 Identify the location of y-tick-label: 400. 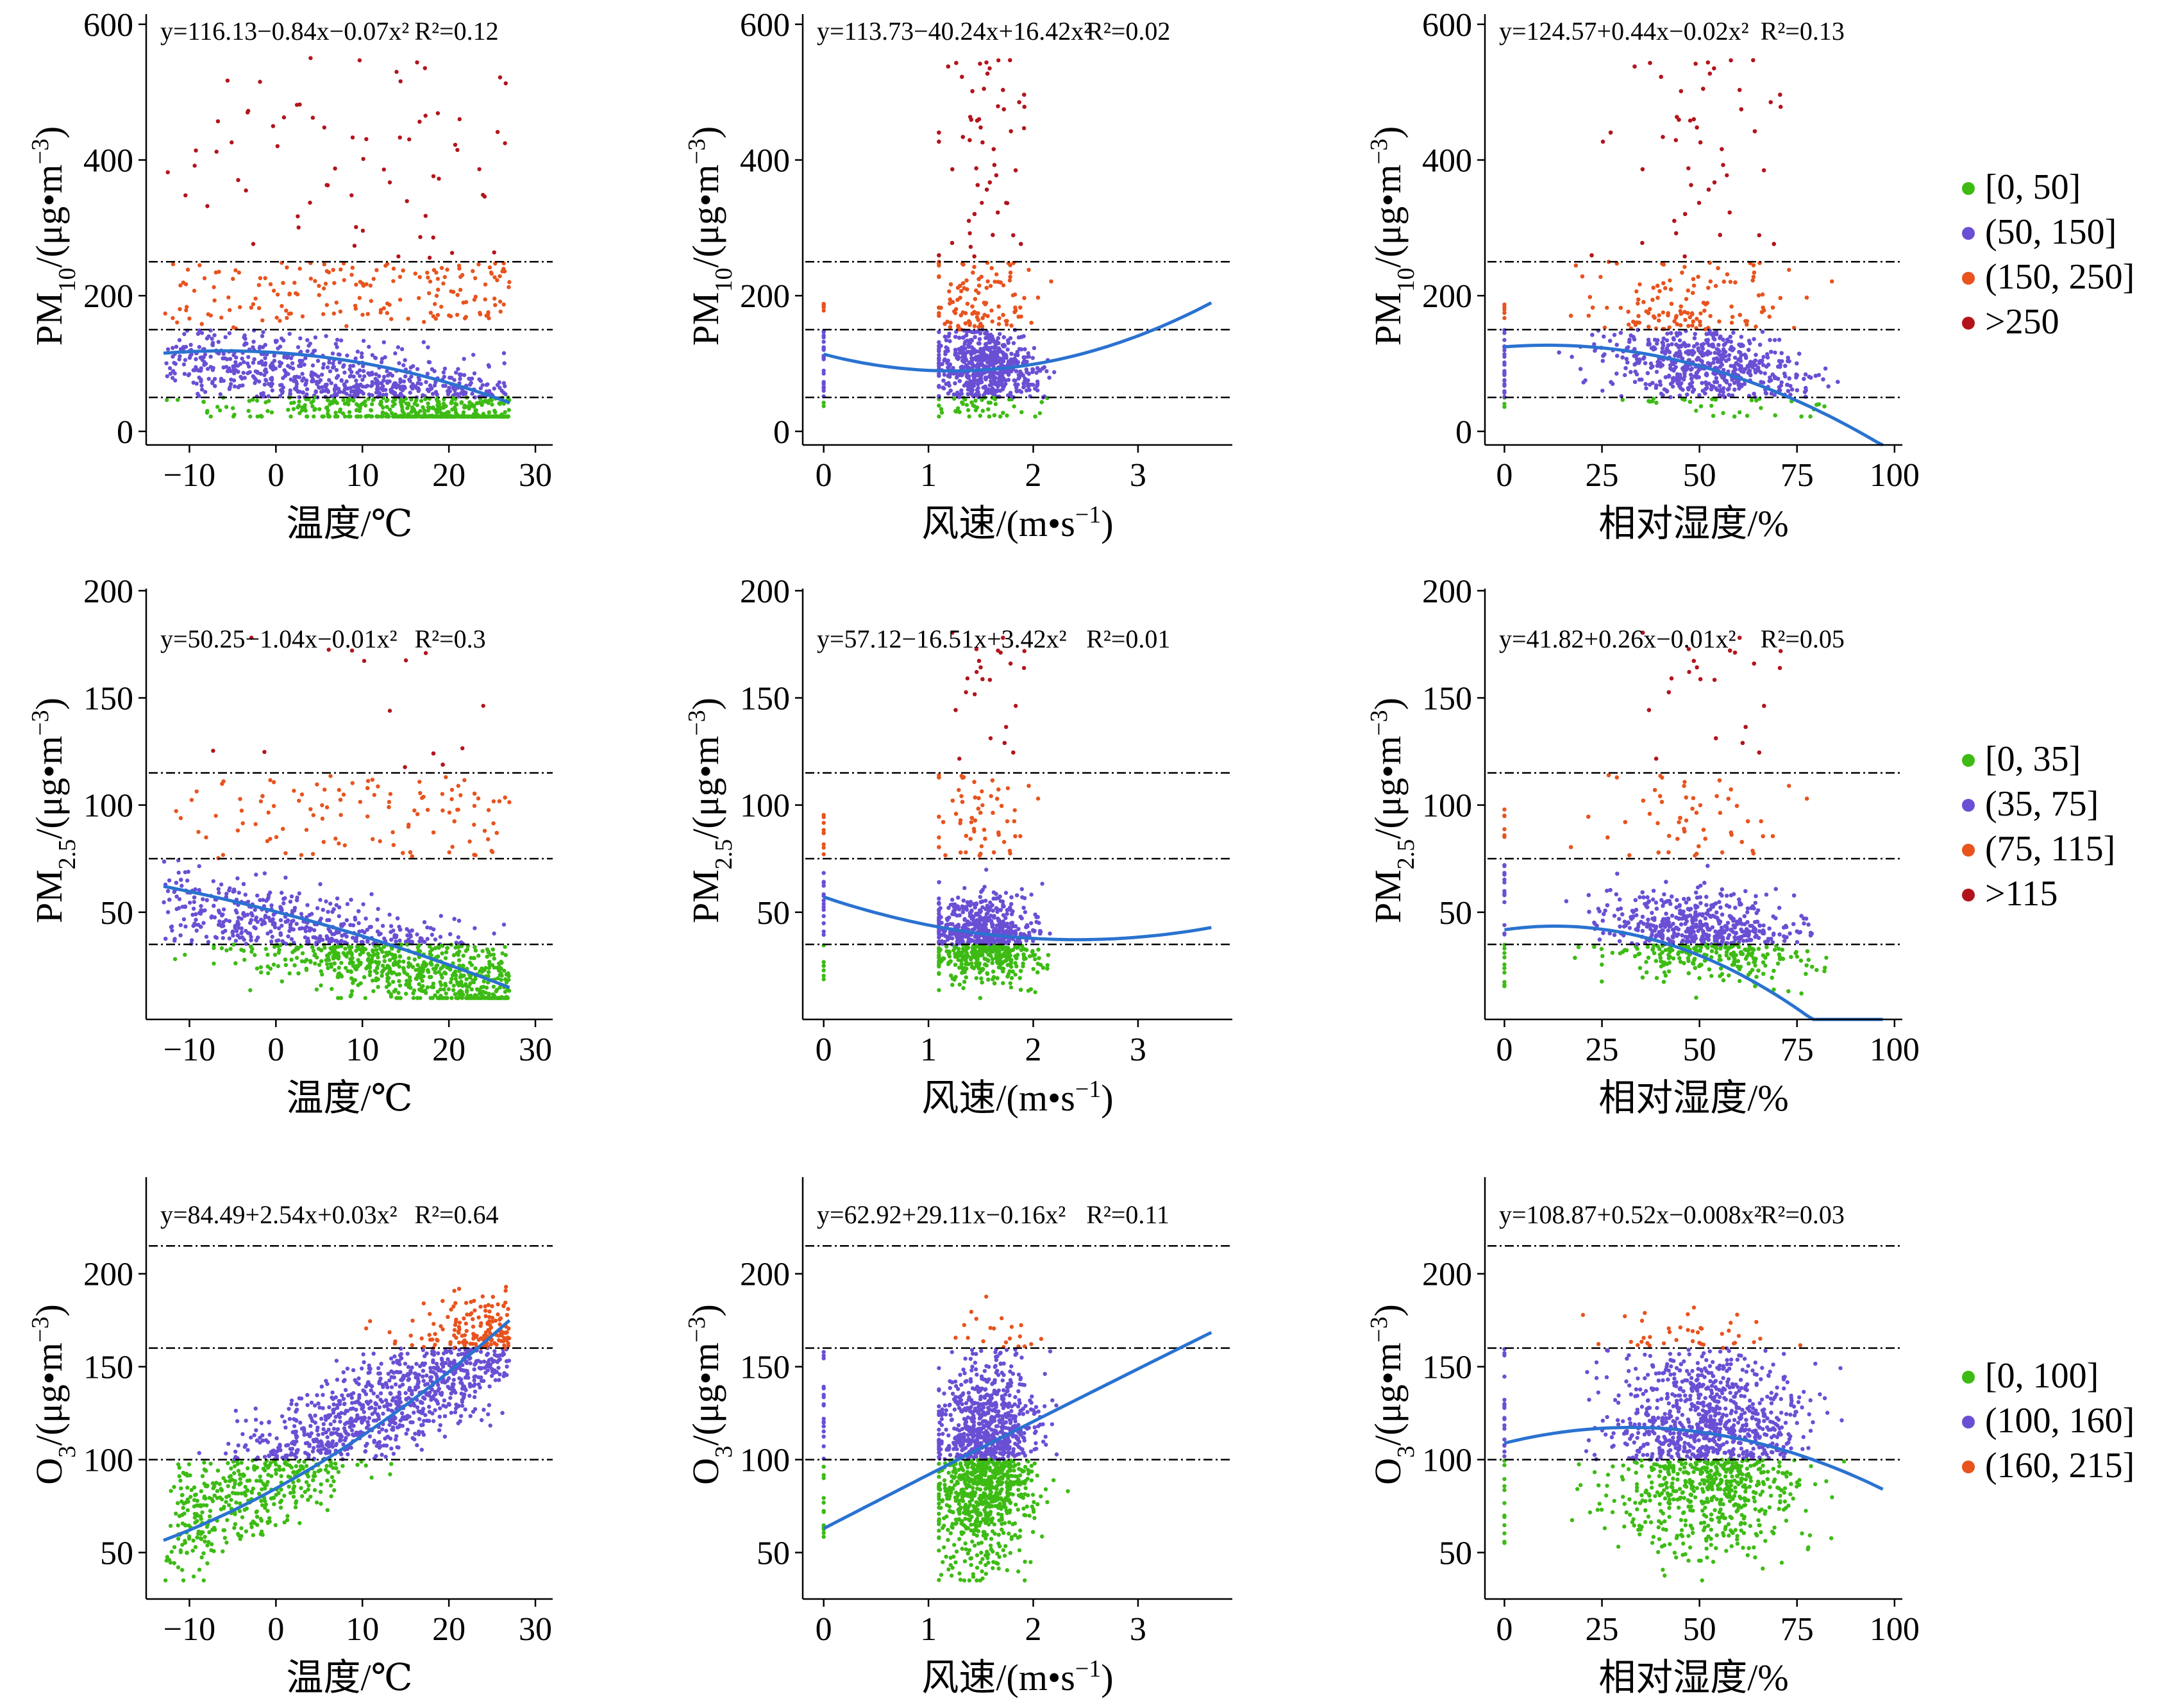
(1447, 161).